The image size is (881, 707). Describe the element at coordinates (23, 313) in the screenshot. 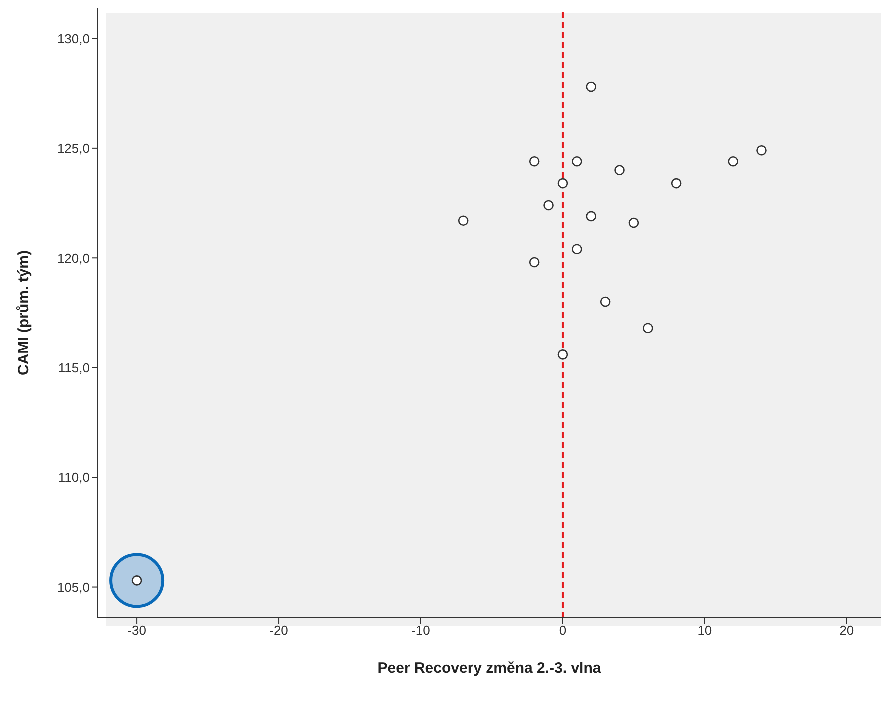

I see `y-axis-title: CAMI (prům. tým)` at that location.